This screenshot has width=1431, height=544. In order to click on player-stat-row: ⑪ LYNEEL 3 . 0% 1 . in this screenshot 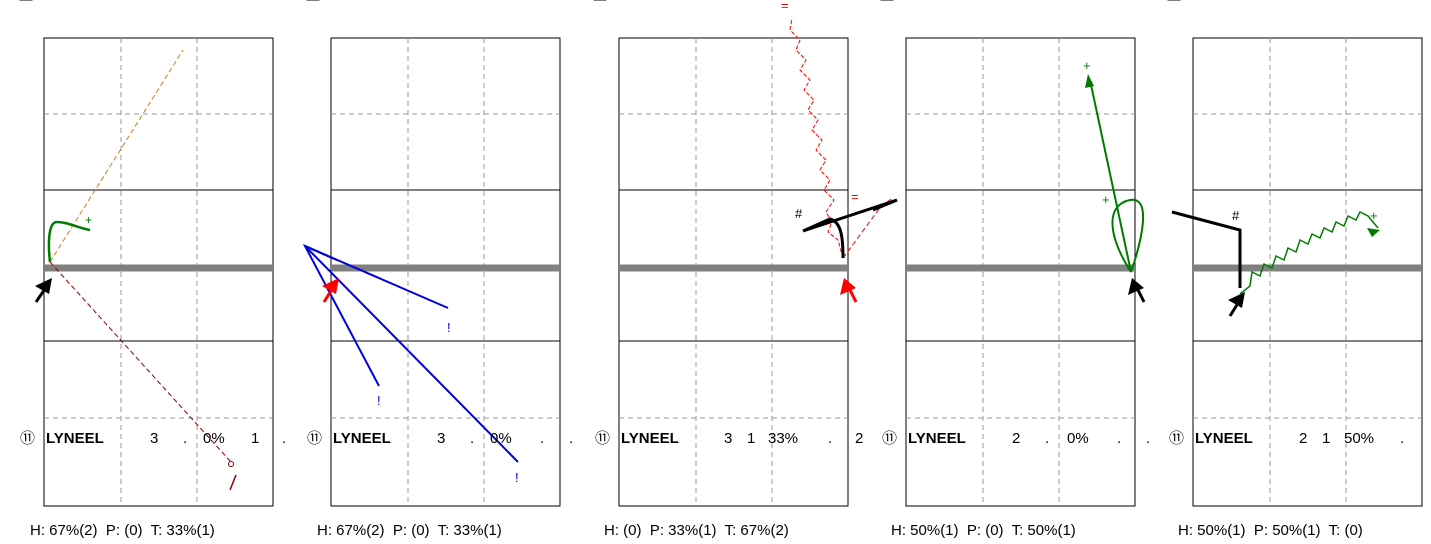, I will do `click(153, 438)`.